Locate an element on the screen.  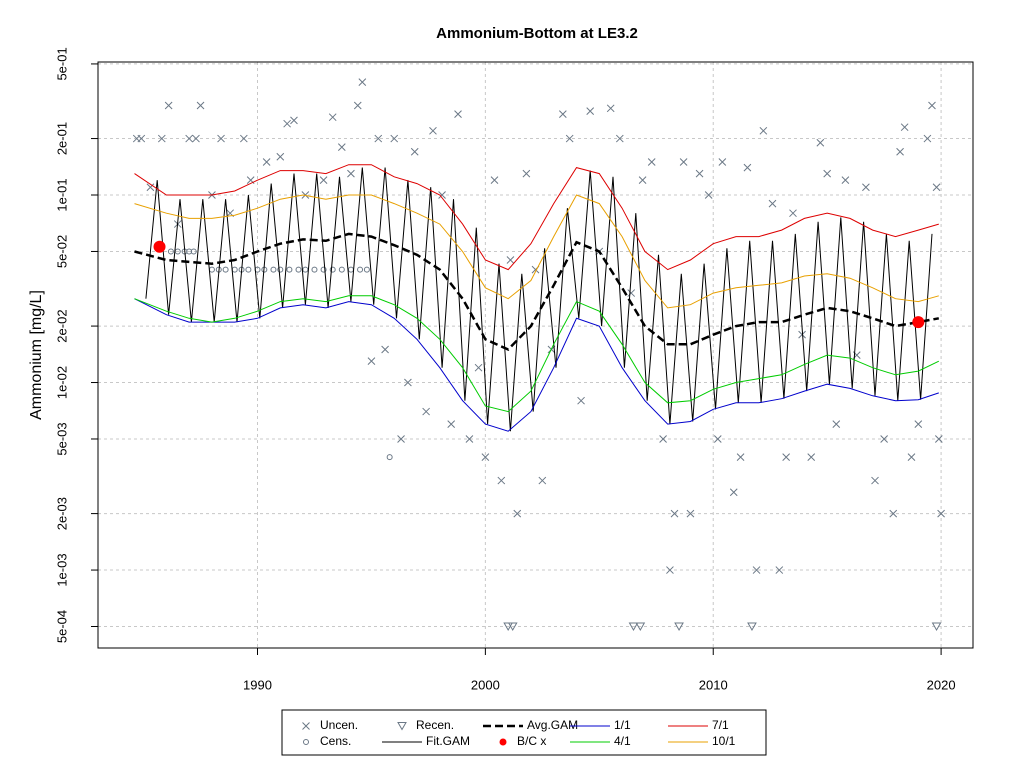
x-tick-label: 2020 is located at coordinates (941, 684).